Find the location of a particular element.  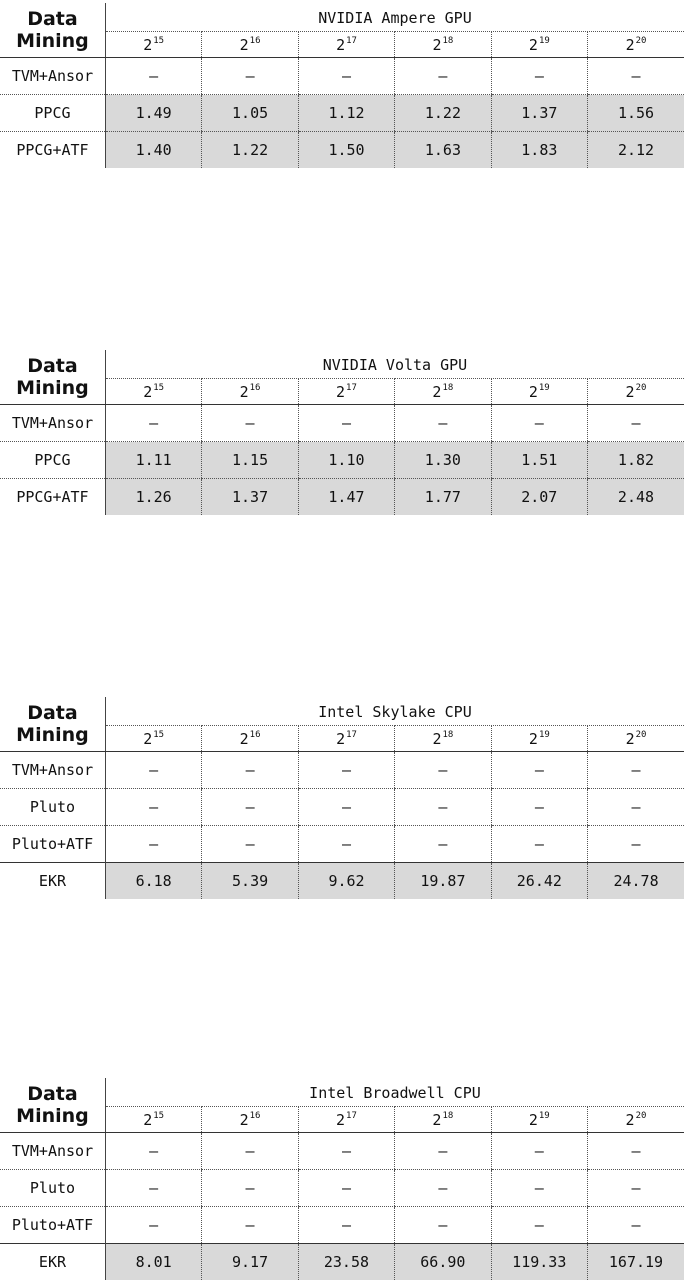

value-cell: 9.62 is located at coordinates (346, 880).